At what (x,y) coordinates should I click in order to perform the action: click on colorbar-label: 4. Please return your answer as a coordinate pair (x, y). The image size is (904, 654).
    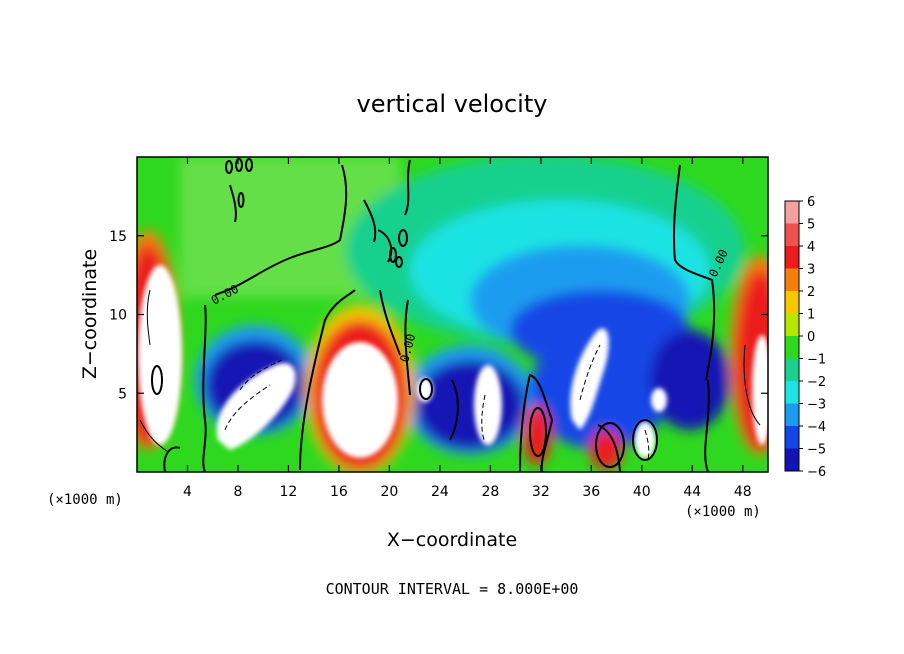
    Looking at the image, I should click on (811, 247).